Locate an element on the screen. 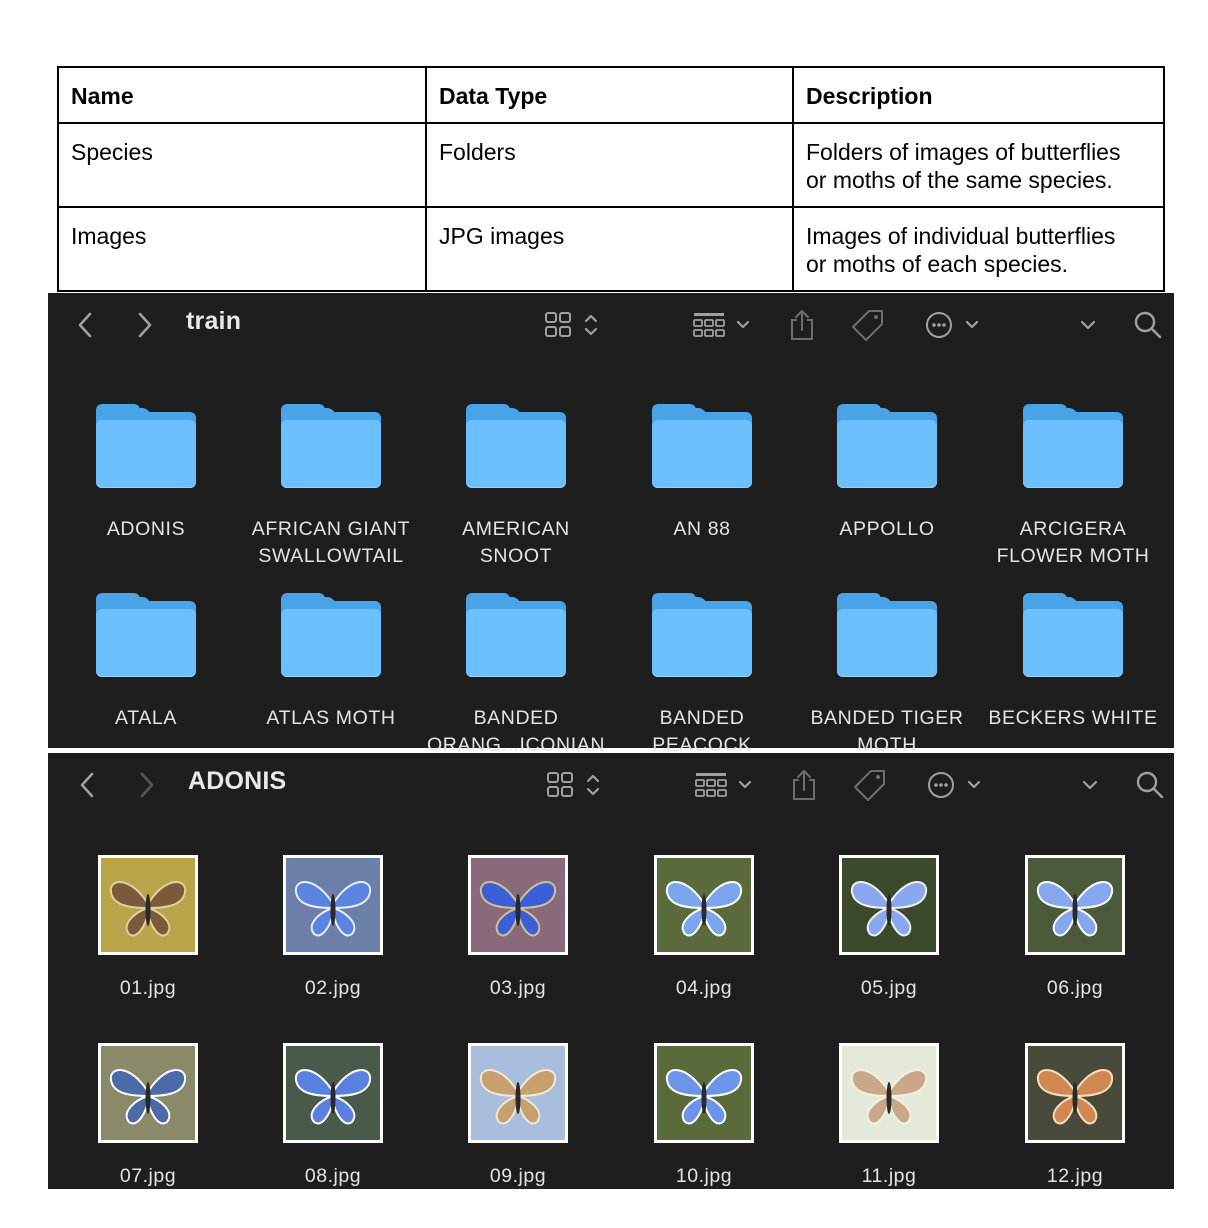  image-file-item: 04.jpg is located at coordinates (704, 927).